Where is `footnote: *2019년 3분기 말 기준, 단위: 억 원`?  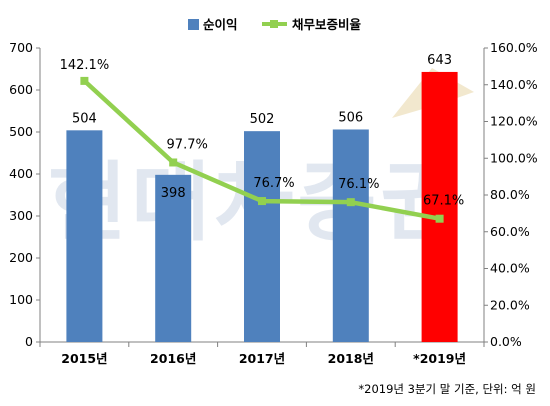
footnote: *2019년 3분기 말 기준, 단위: 억 원 is located at coordinates (447, 389).